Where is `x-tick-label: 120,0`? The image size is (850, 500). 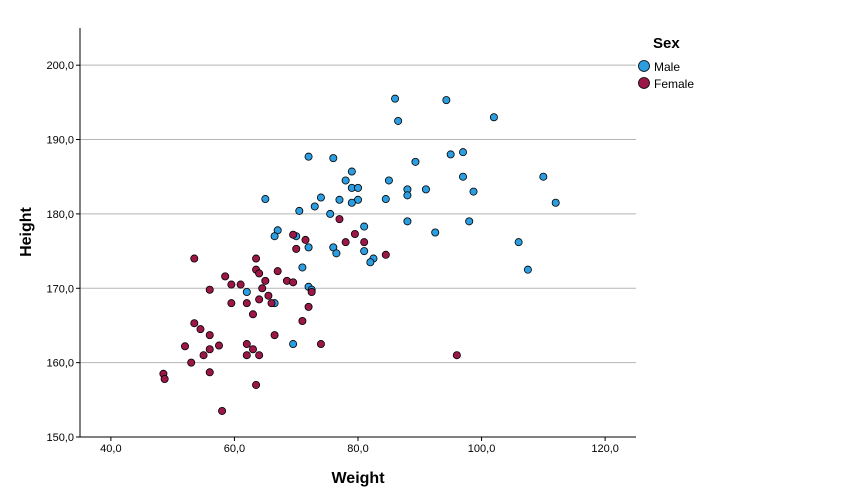 x-tick-label: 120,0 is located at coordinates (605, 449).